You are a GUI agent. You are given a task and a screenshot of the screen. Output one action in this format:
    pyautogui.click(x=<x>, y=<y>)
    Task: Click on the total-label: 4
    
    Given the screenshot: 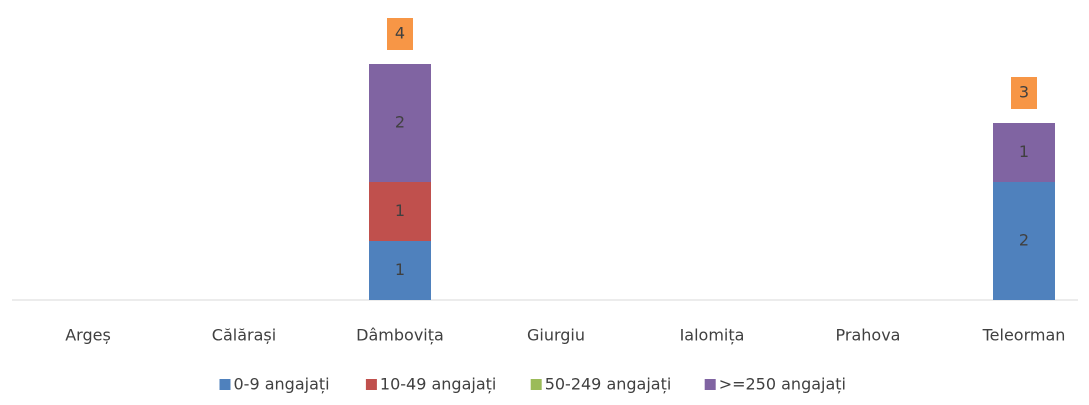 What is the action you would take?
    pyautogui.click(x=400, y=33)
    